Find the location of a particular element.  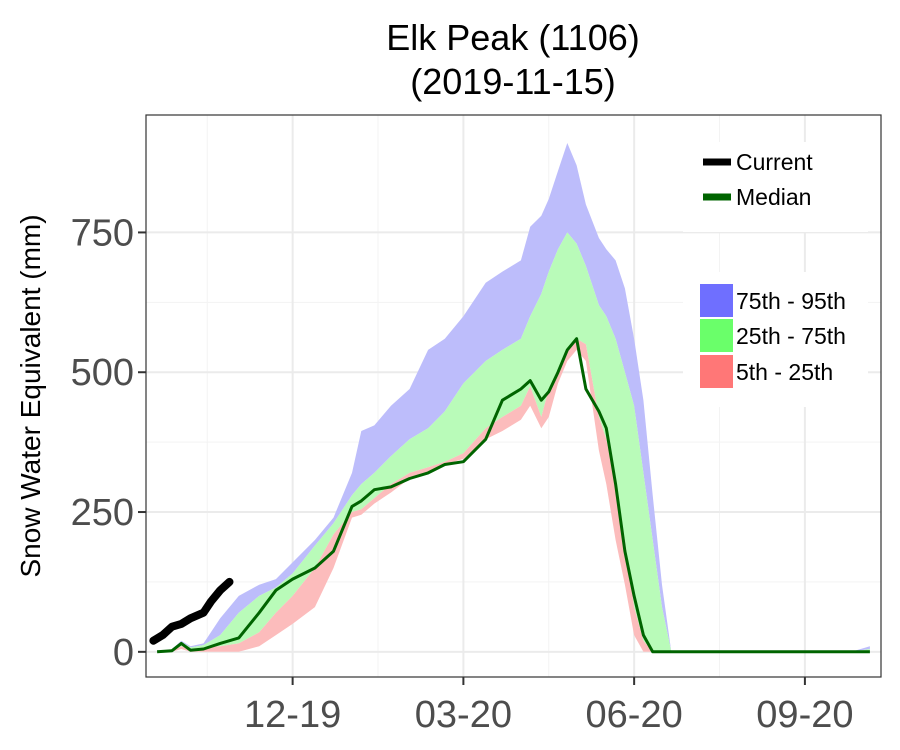

legend-band-75-95-label: 75th - 95th is located at coordinates (791, 301).